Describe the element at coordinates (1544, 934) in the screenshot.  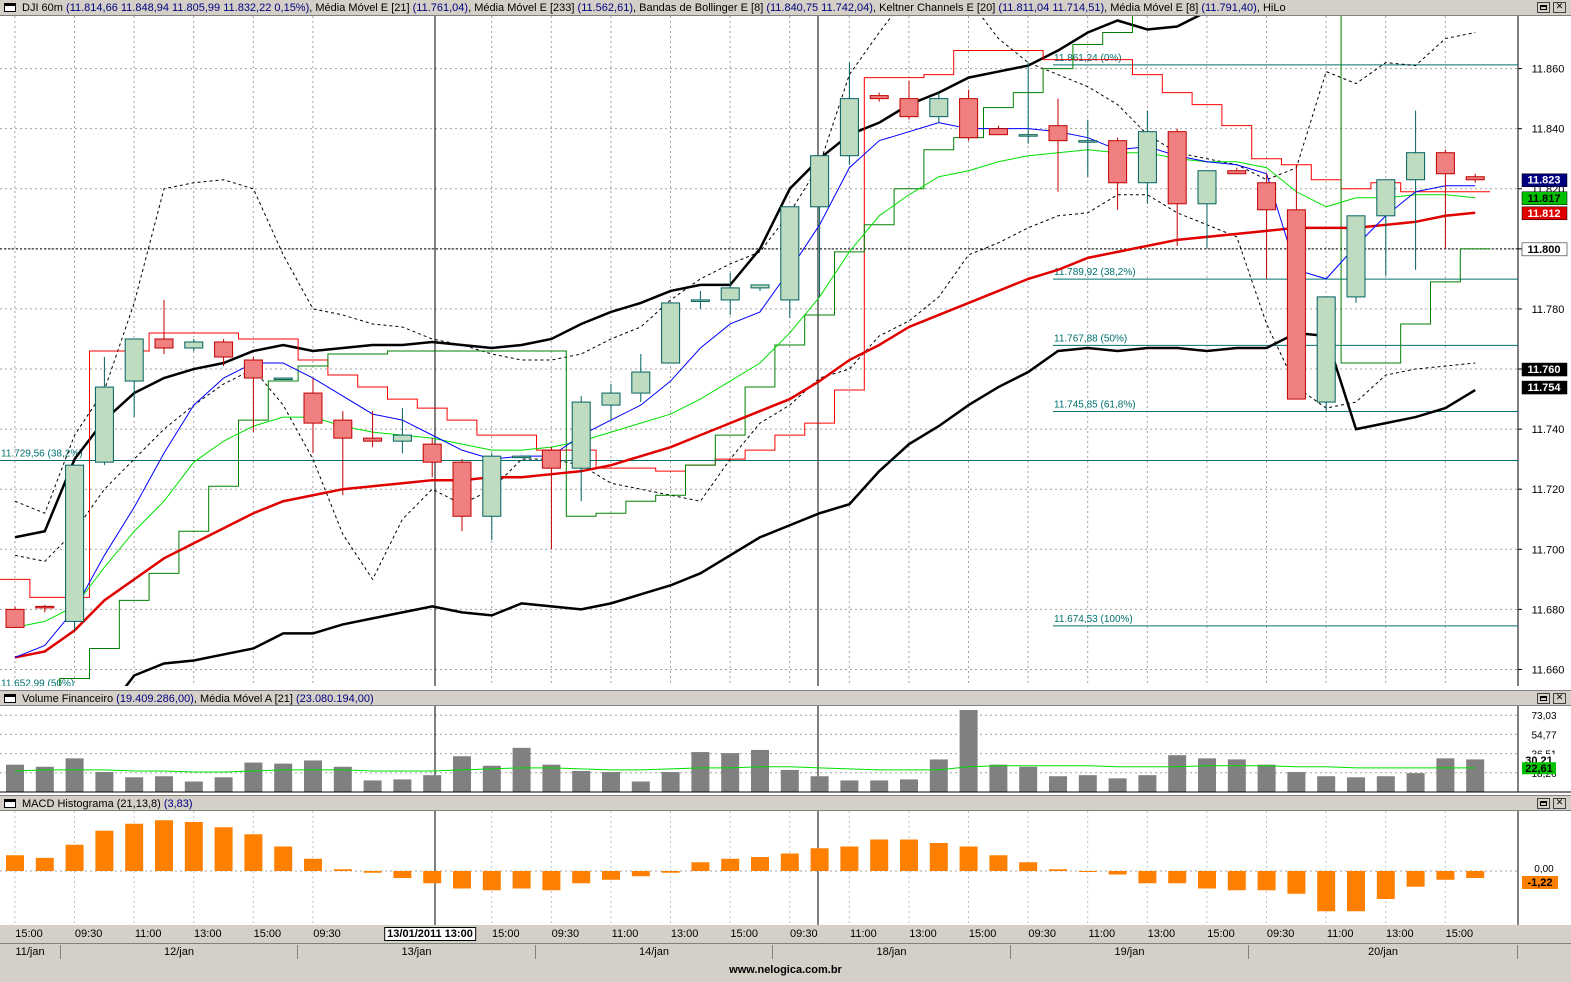
I see `axis-corner` at that location.